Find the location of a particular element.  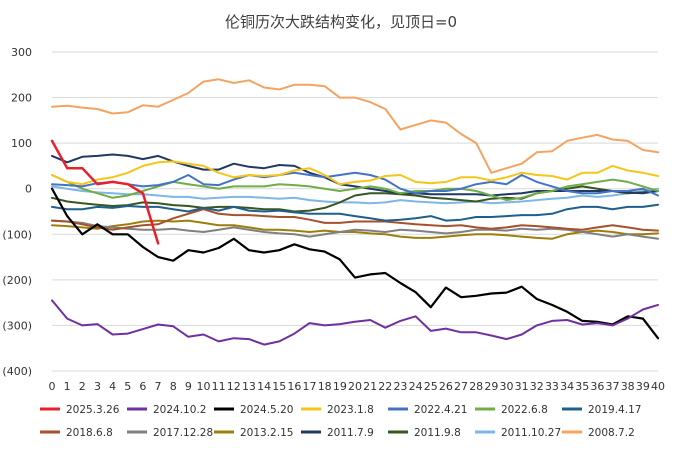

legend-label: 2013.2.15 is located at coordinates (266, 433).